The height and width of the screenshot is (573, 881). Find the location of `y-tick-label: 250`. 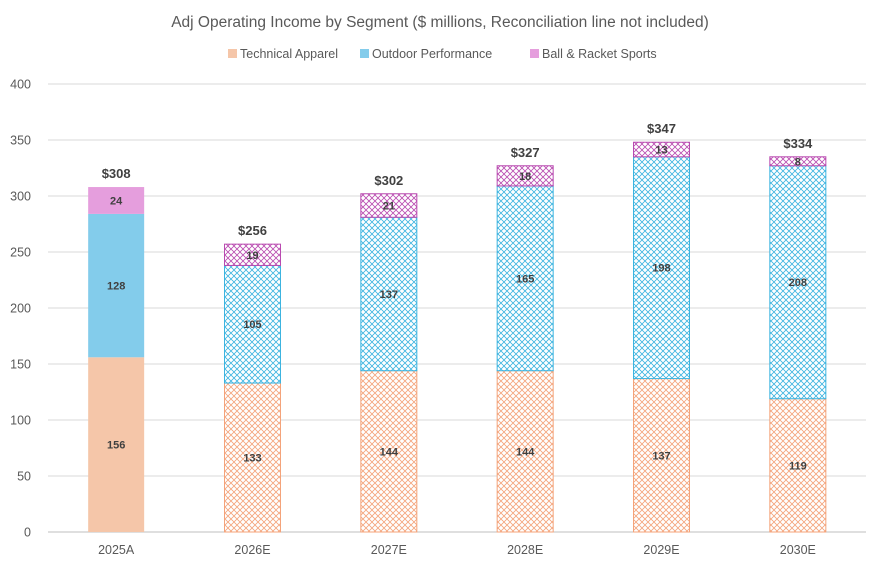

y-tick-label: 250 is located at coordinates (20, 253).